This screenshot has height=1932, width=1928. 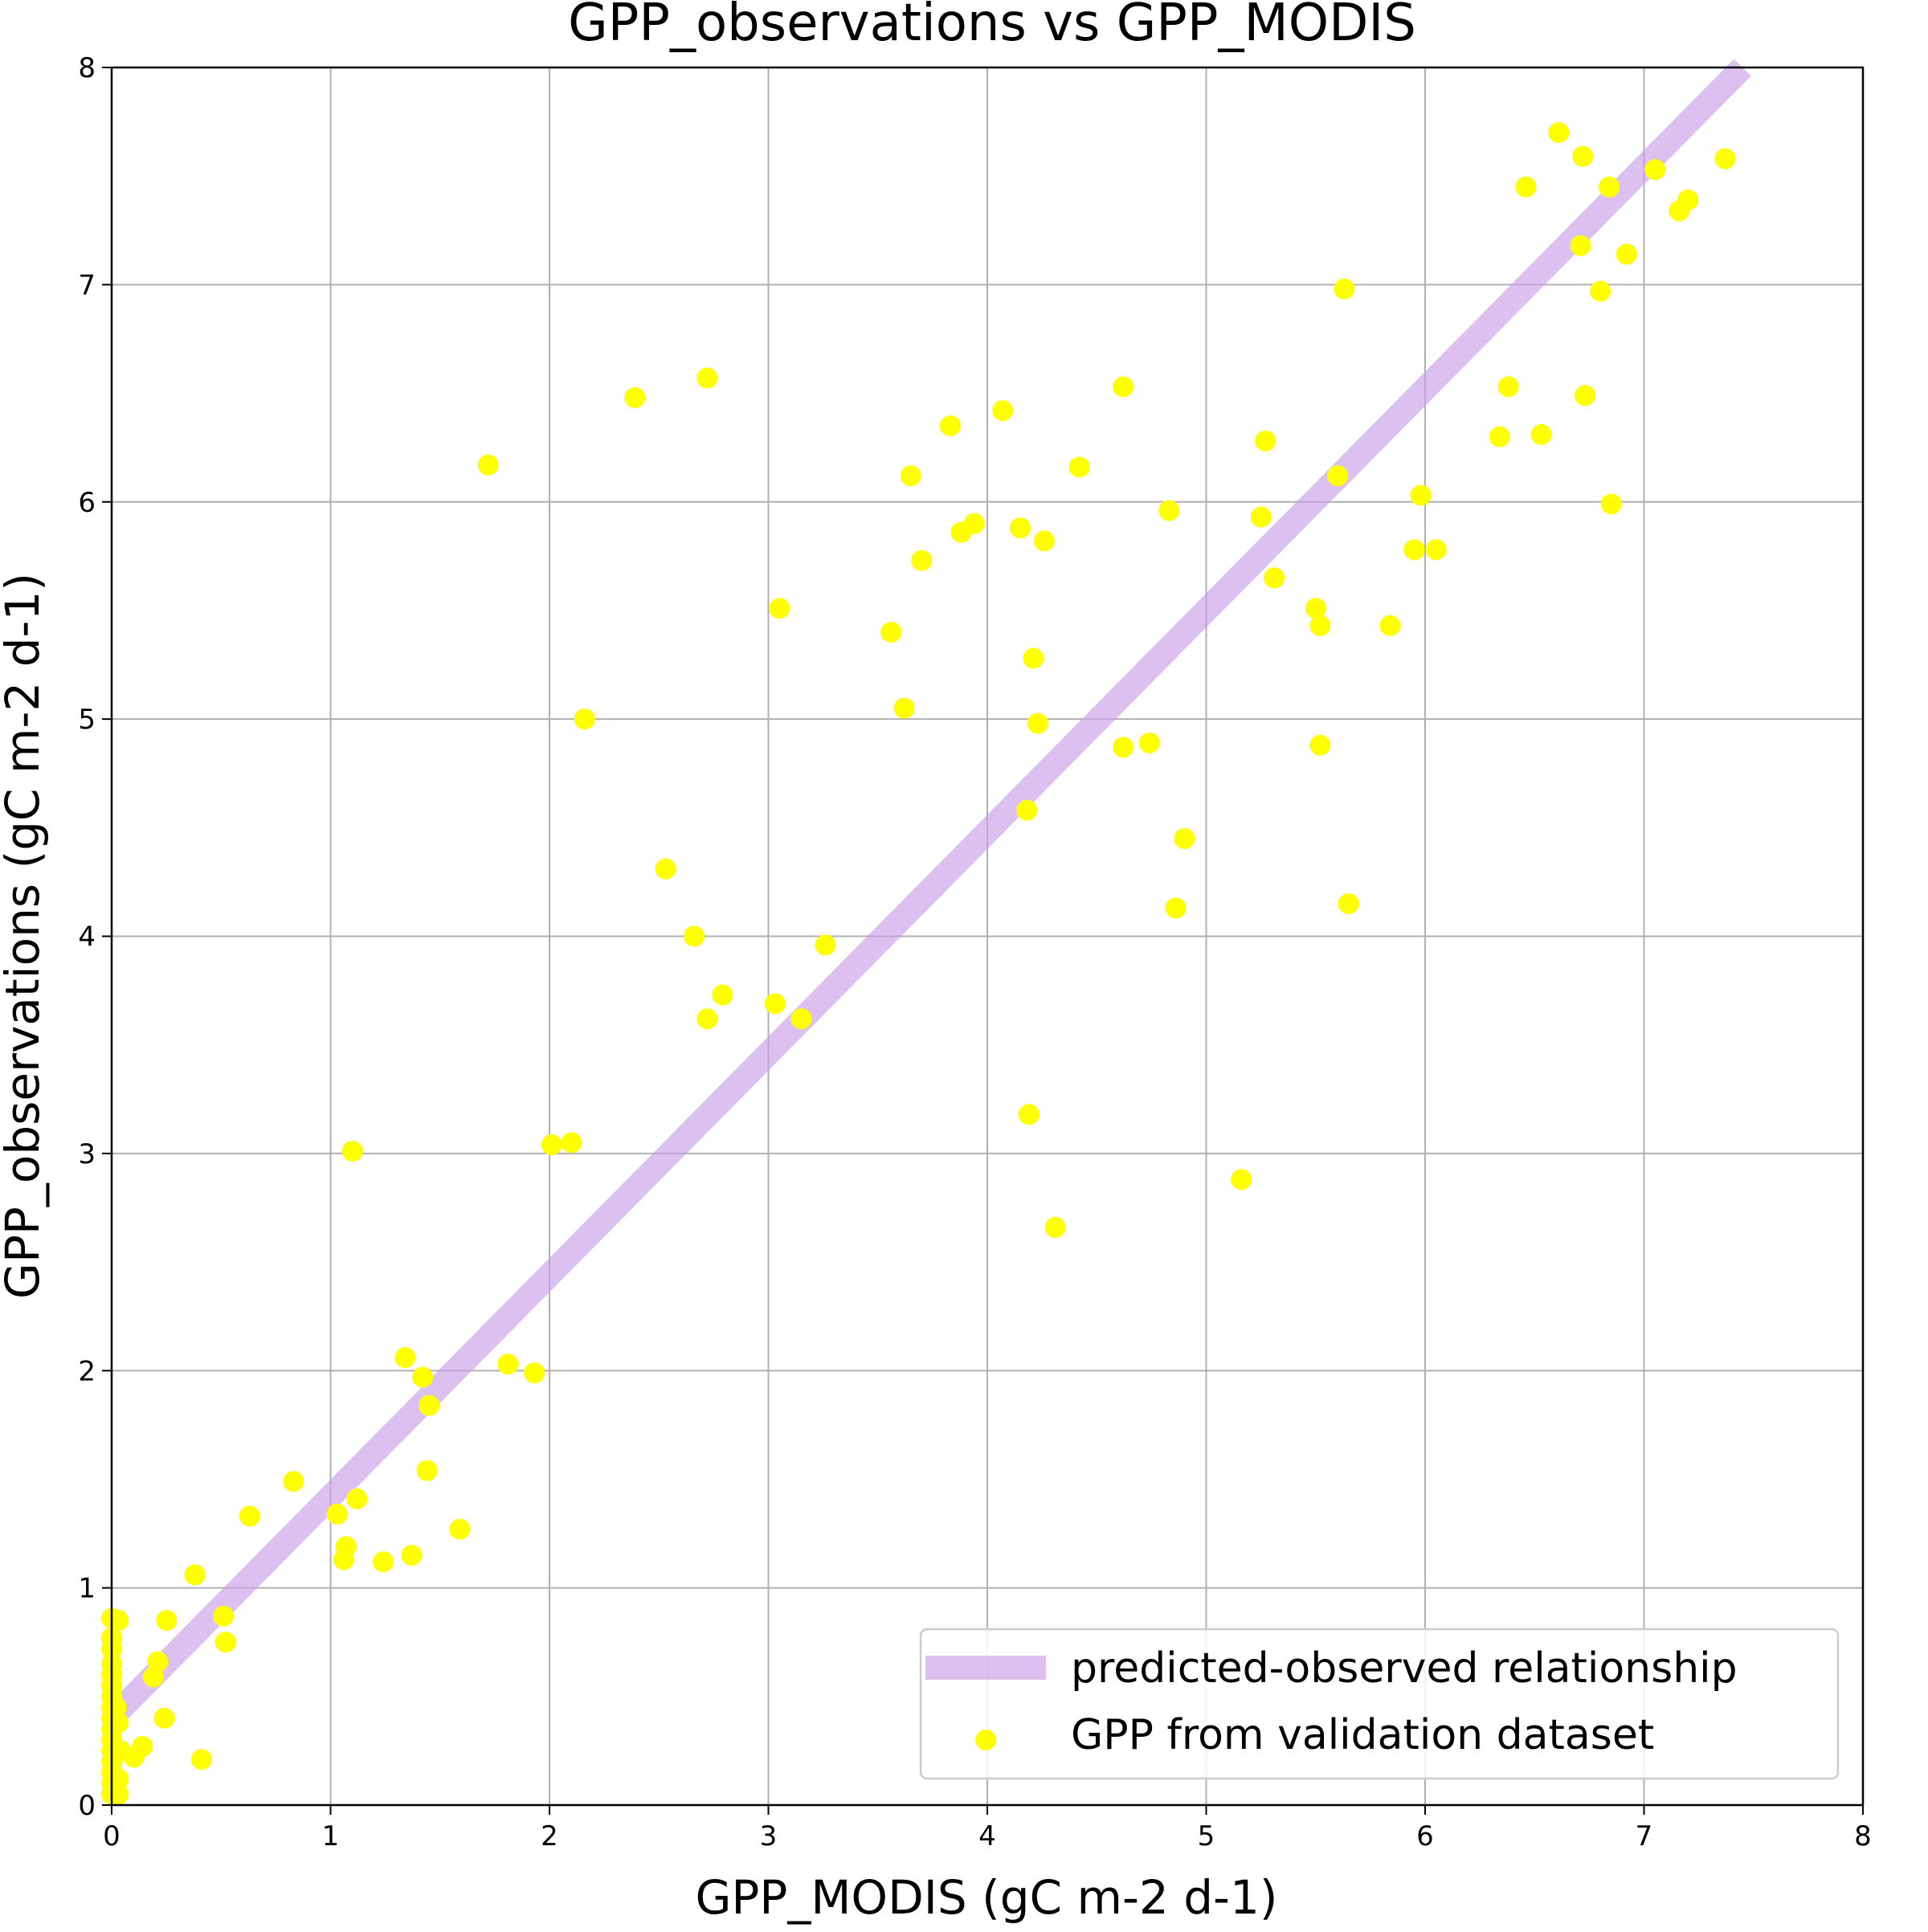 What do you see at coordinates (1404, 1669) in the screenshot?
I see `legend-label-relationship: predicted-observed relationship` at bounding box center [1404, 1669].